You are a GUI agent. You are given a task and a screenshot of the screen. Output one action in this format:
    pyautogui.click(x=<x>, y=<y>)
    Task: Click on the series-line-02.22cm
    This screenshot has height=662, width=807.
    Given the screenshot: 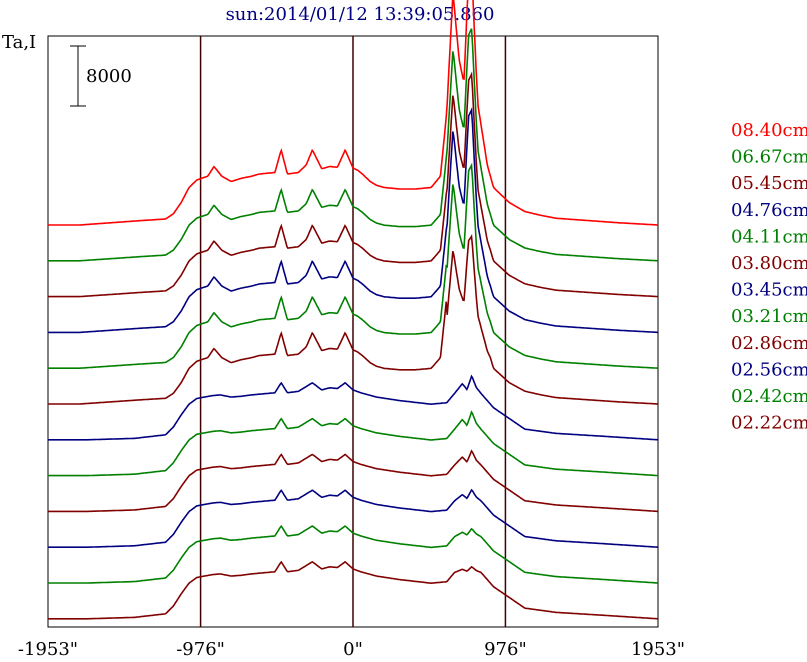 What is the action you would take?
    pyautogui.click(x=353, y=590)
    